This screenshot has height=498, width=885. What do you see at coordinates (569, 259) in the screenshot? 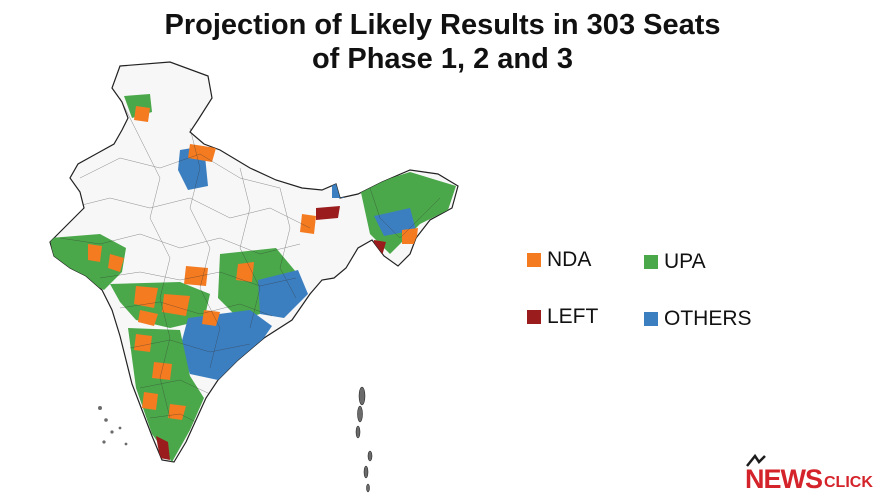
I see `legend-label-nda: NDA` at bounding box center [569, 259].